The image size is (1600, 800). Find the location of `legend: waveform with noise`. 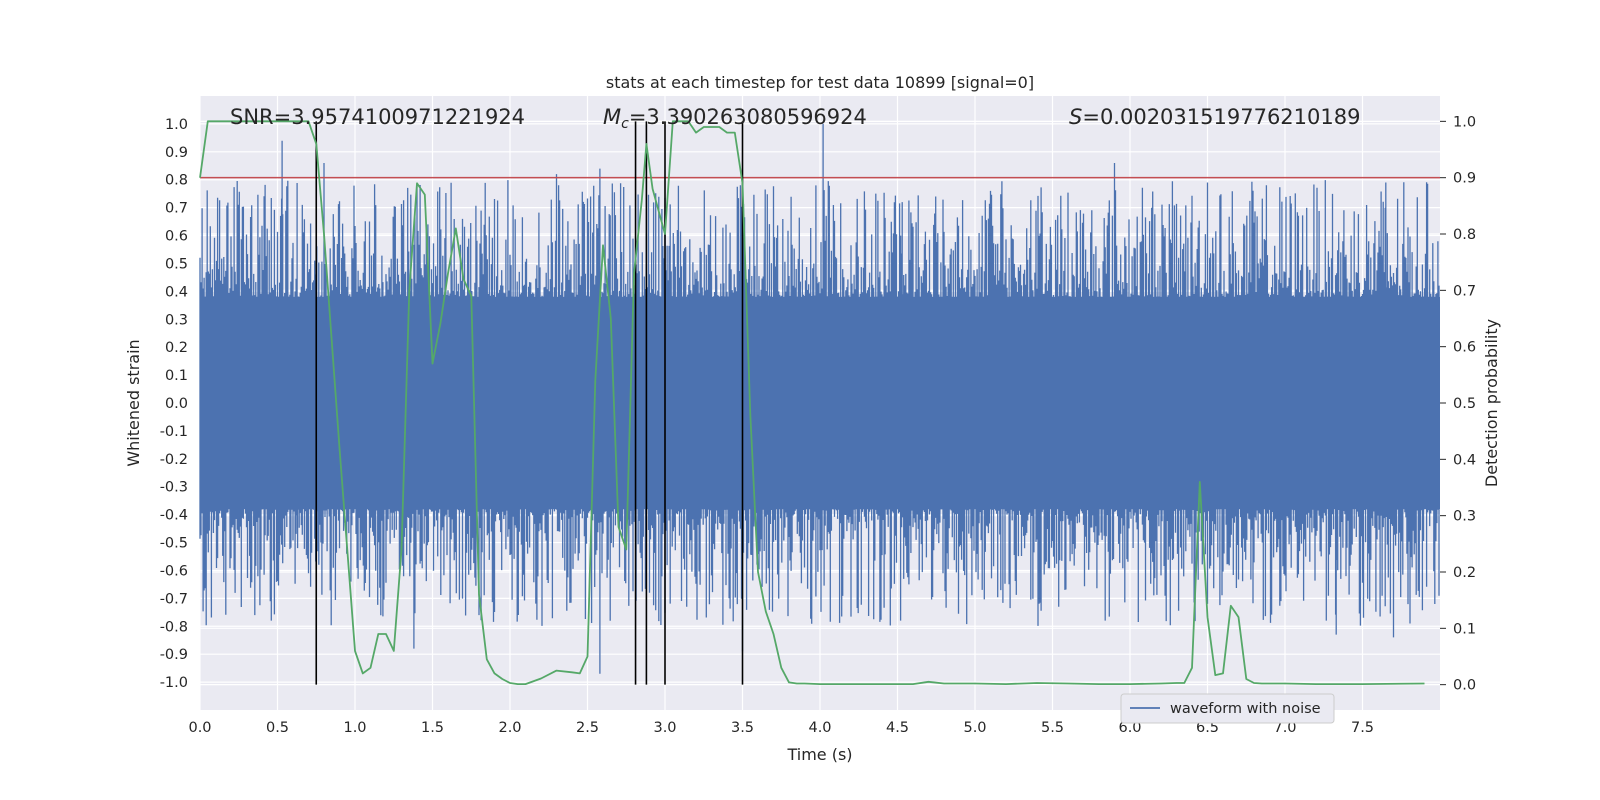

legend: waveform with noise is located at coordinates (1227, 708).